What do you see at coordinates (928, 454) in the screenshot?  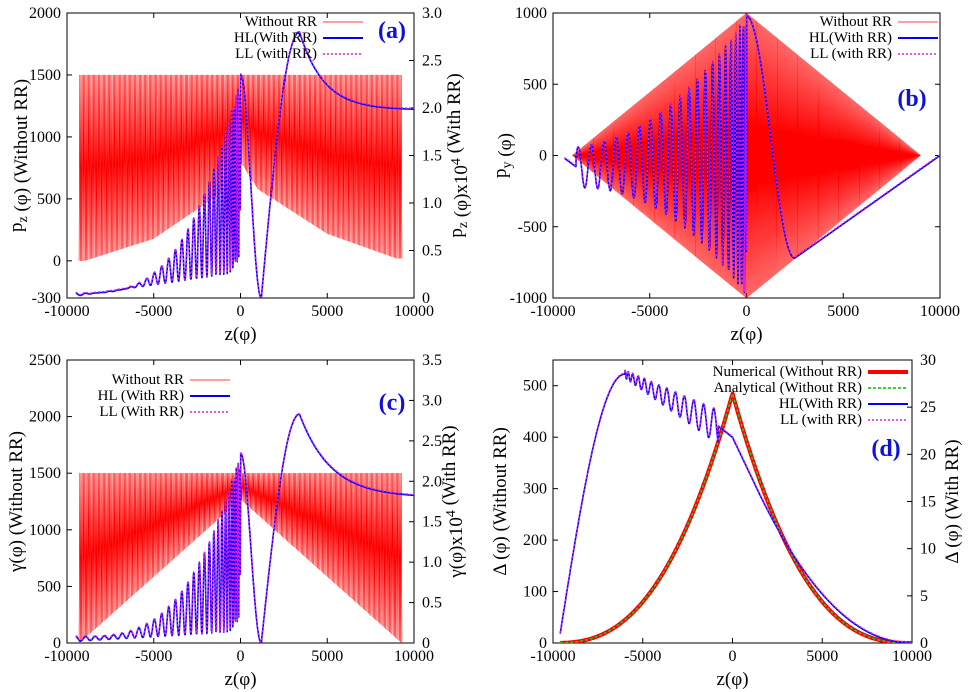 I see `y2-tick-label: 20` at bounding box center [928, 454].